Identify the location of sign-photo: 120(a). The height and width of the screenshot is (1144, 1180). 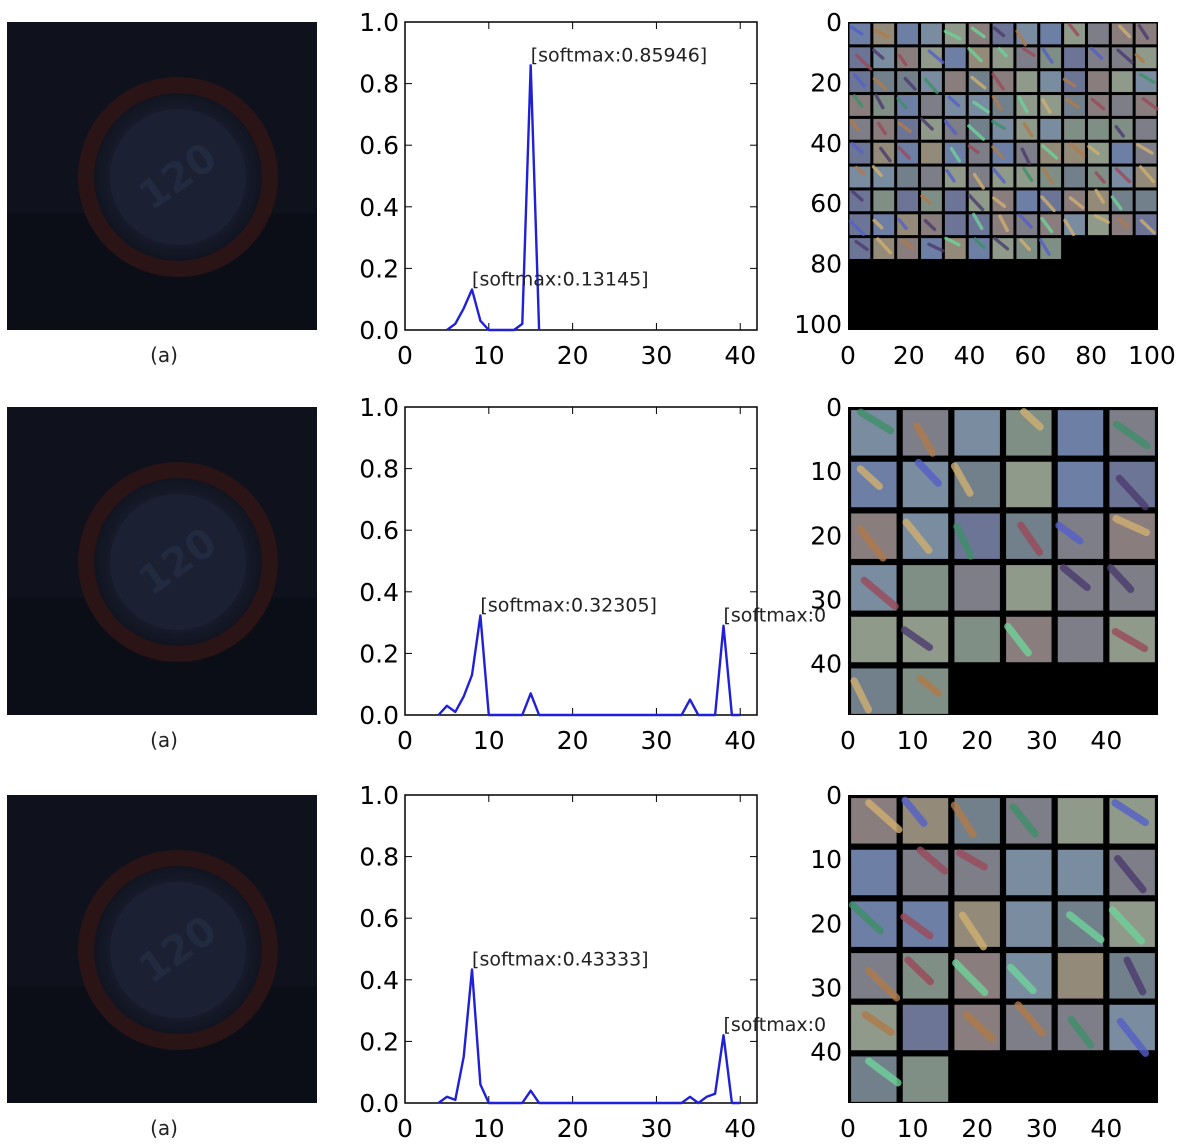
(162, 194).